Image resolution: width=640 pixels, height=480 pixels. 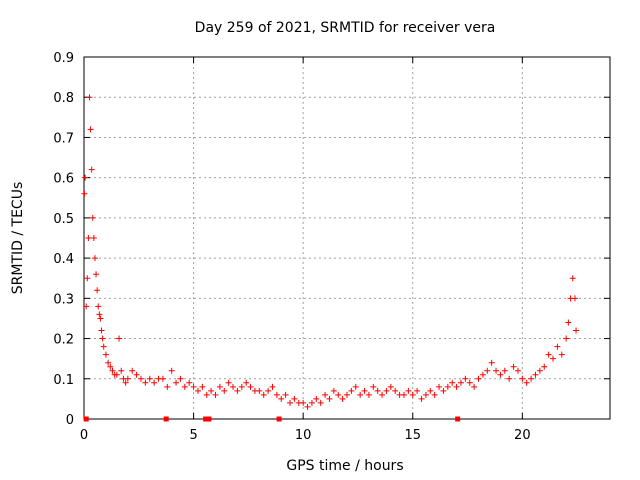 What do you see at coordinates (412, 435) in the screenshot?
I see `x-tick-label: 15` at bounding box center [412, 435].